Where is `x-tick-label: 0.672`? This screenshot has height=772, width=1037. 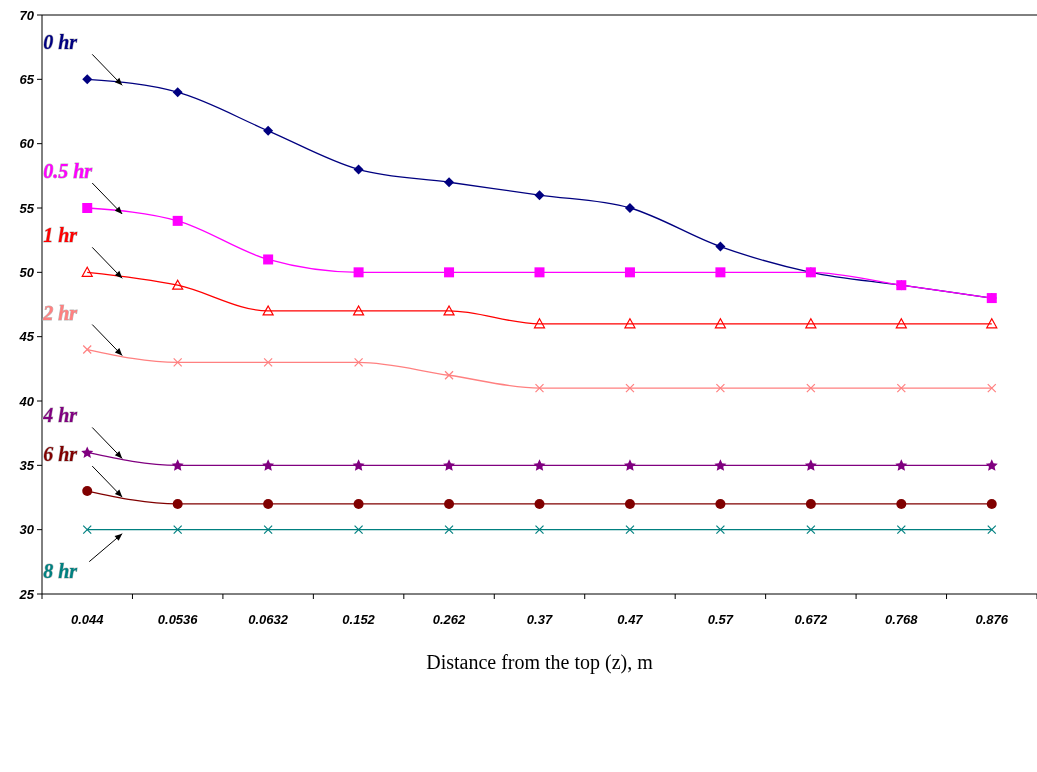 x-tick-label: 0.672 is located at coordinates (811, 619).